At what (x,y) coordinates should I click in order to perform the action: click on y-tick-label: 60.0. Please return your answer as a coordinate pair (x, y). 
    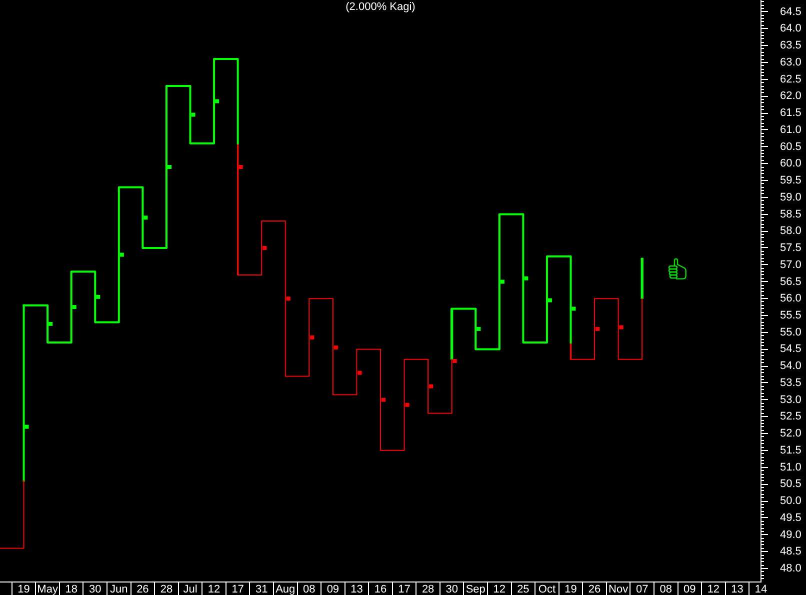
    Looking at the image, I should click on (791, 164).